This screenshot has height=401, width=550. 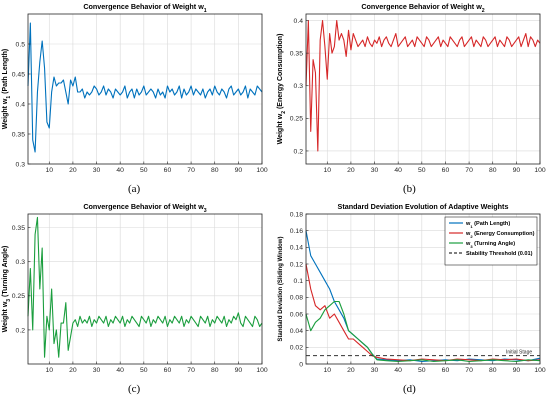 I want to click on panel-label-d: (d), so click(x=409, y=389).